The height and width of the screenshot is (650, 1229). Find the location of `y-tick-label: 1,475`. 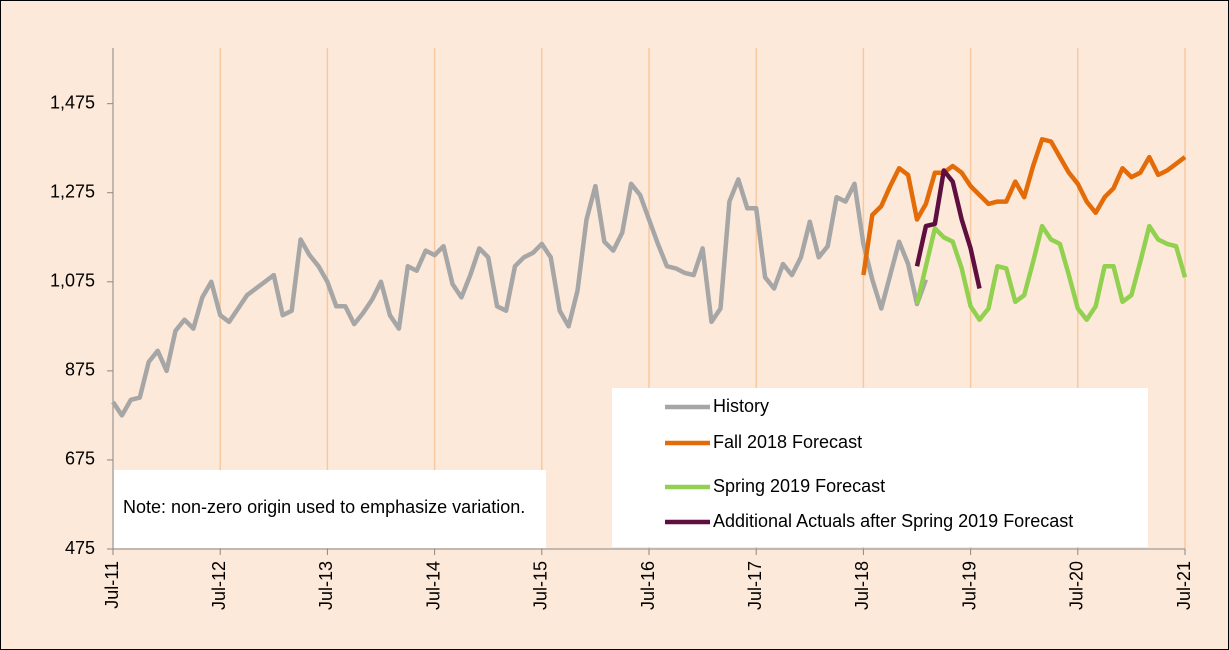

y-tick-label: 1,475 is located at coordinates (72, 102).